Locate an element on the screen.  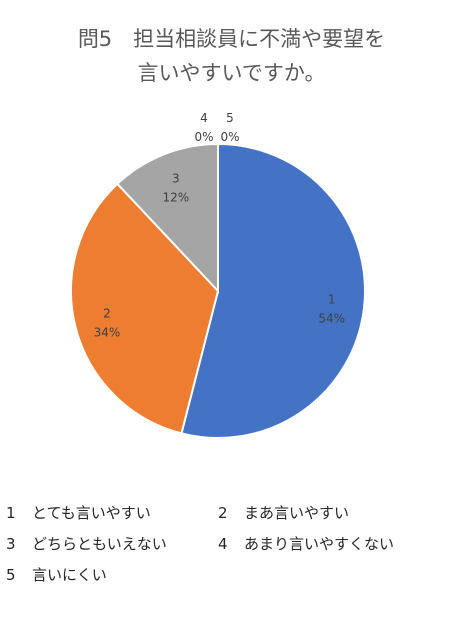
legend-item-4: 4 あまり言いやすくない is located at coordinates (306, 544).